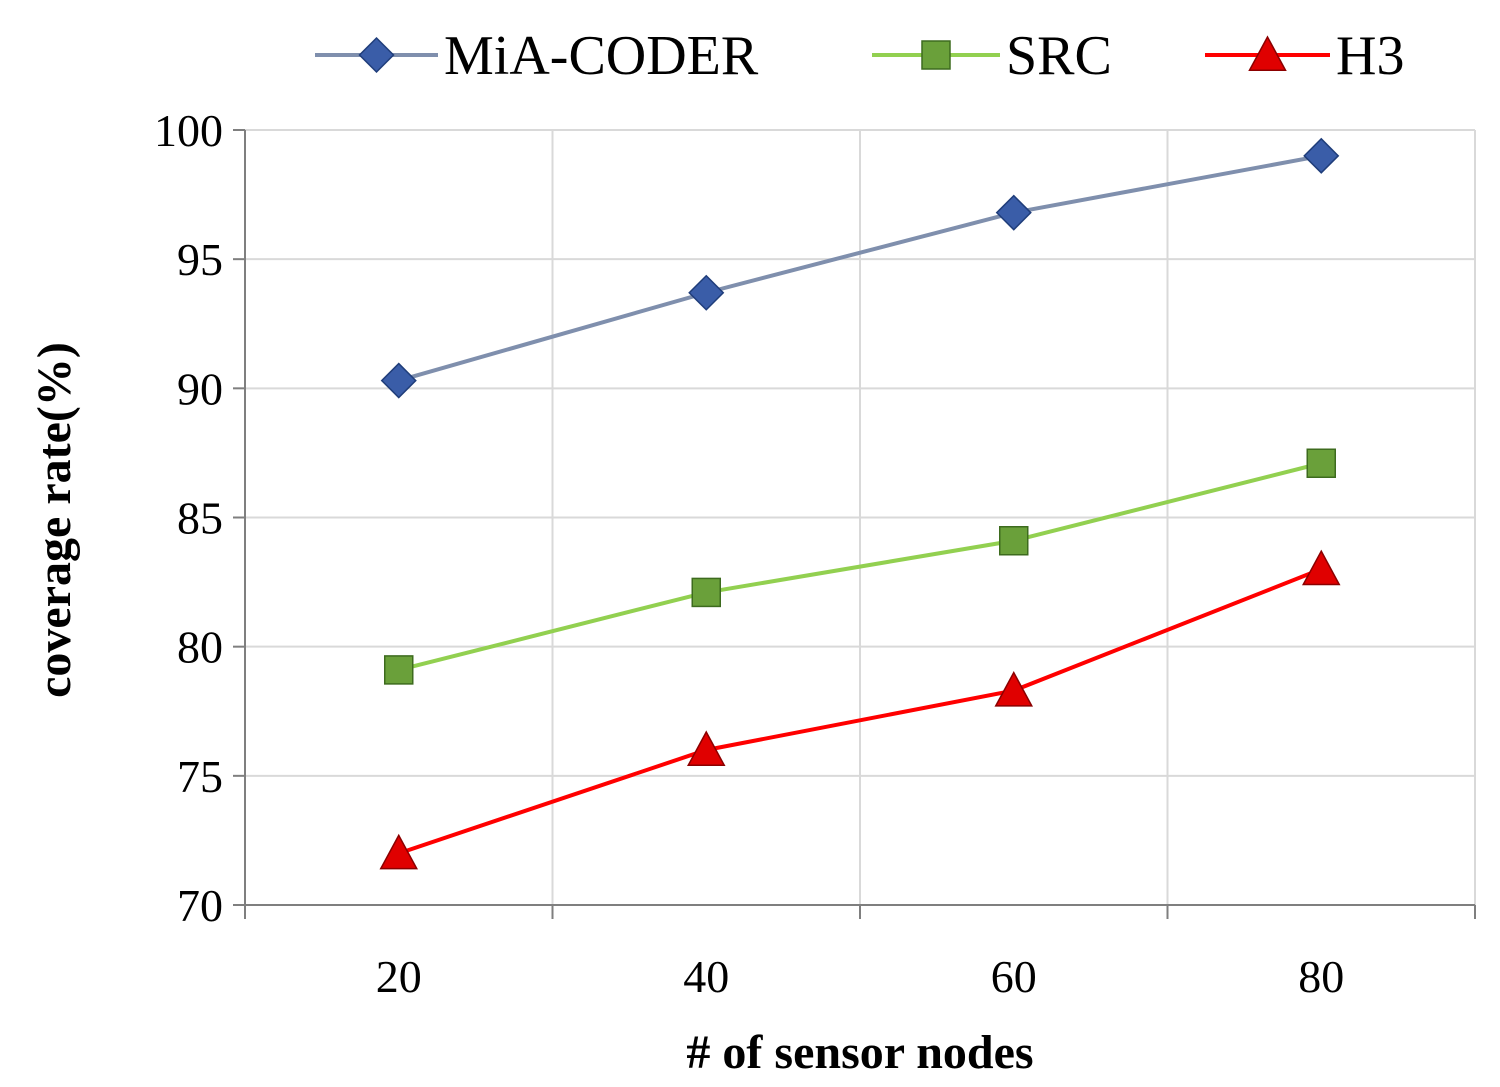  I want to click on x-axis-title: # of sensor nodes, so click(859, 1052).